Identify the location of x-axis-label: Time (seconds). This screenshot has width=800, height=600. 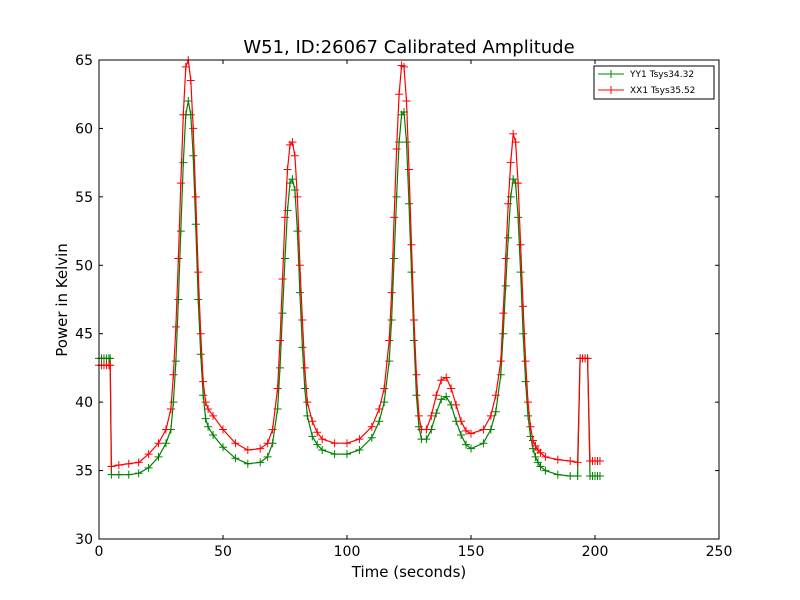
(409, 572).